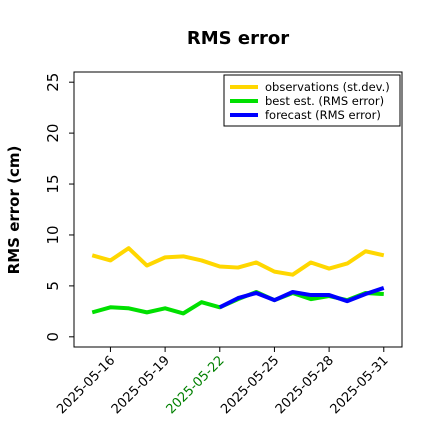 The image size is (440, 440). I want to click on y-tick-label: 5, so click(53, 286).